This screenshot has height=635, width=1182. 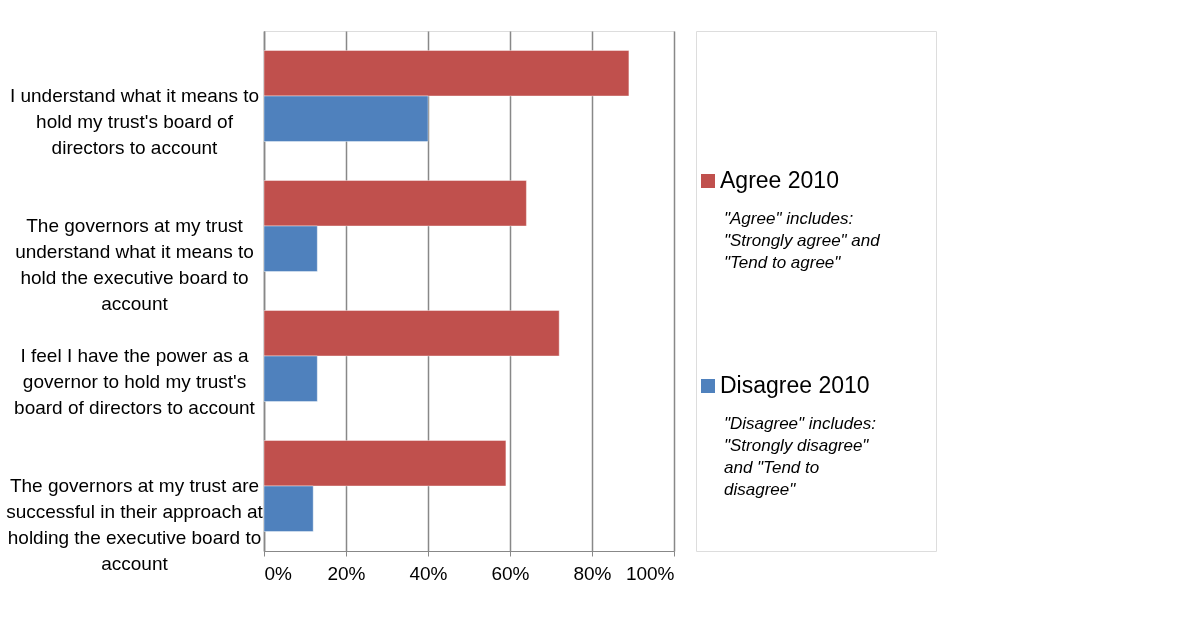 What do you see at coordinates (779, 180) in the screenshot?
I see `legend-label: Agree 2010` at bounding box center [779, 180].